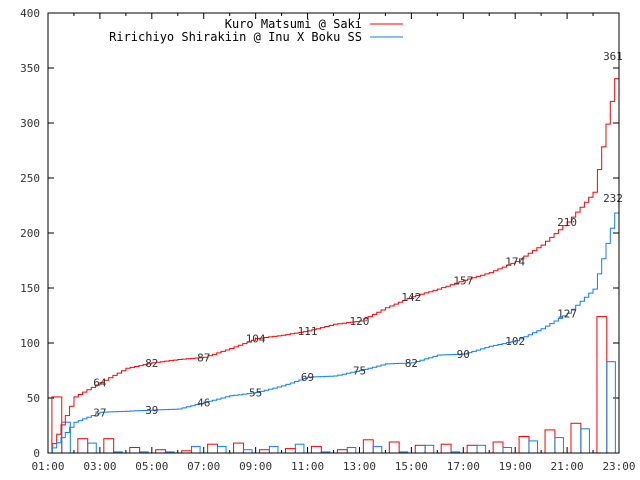 This screenshot has height=480, width=640. Describe the element at coordinates (618, 466) in the screenshot. I see `x-tick-label: 23:00` at that location.